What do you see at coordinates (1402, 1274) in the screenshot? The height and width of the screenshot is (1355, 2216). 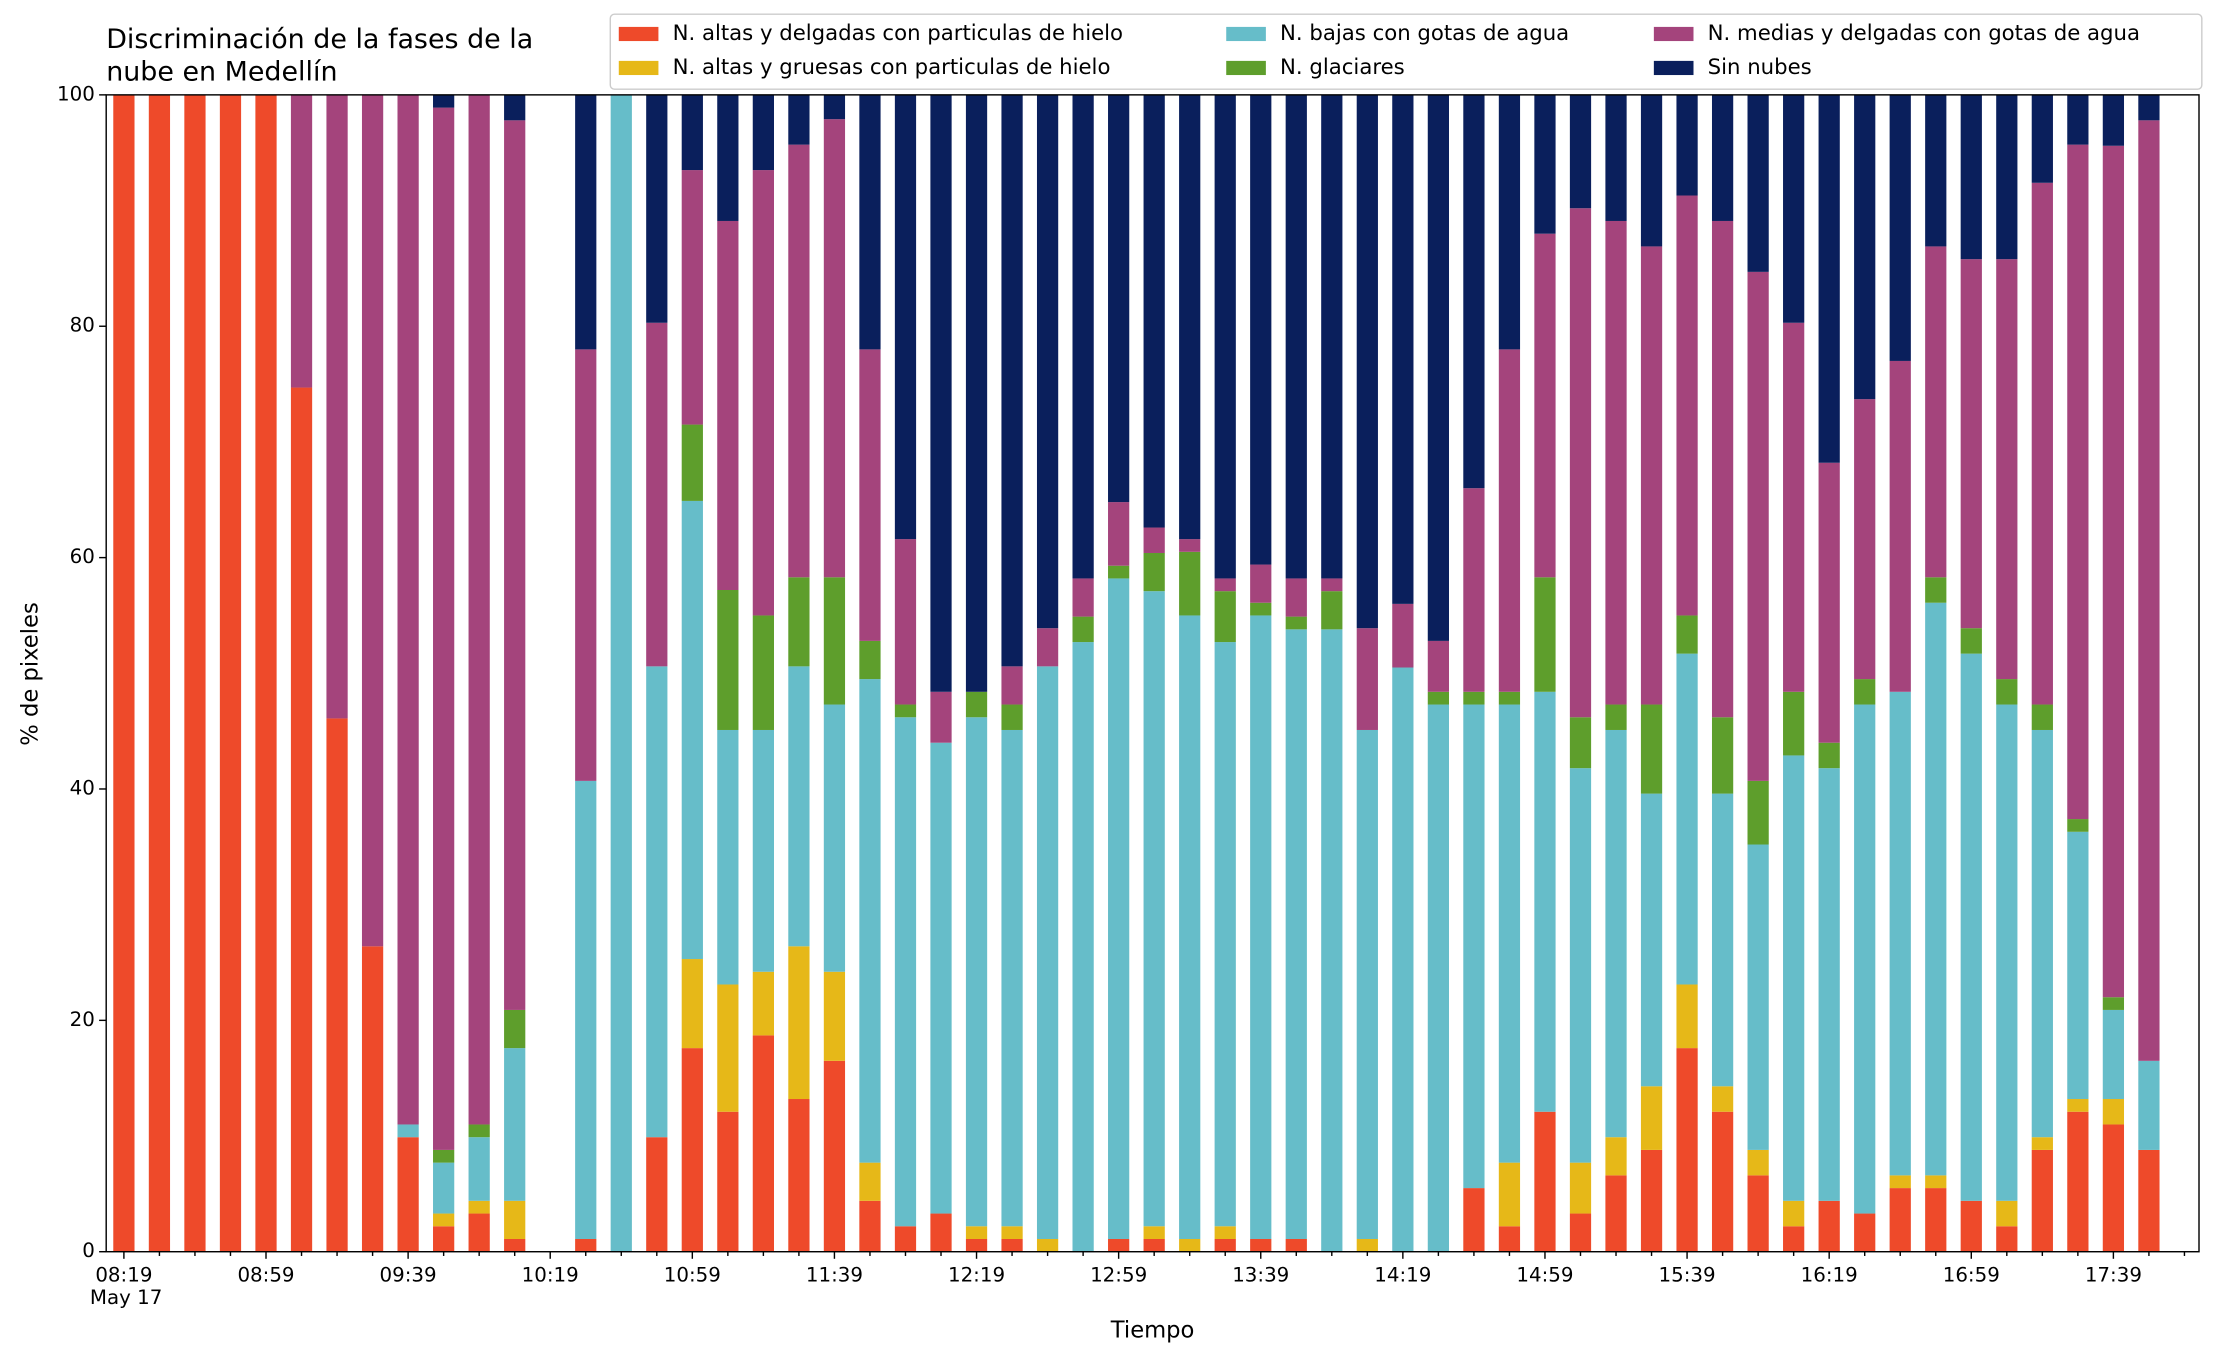 I see `x-tick-label: 14:19` at bounding box center [1402, 1274].